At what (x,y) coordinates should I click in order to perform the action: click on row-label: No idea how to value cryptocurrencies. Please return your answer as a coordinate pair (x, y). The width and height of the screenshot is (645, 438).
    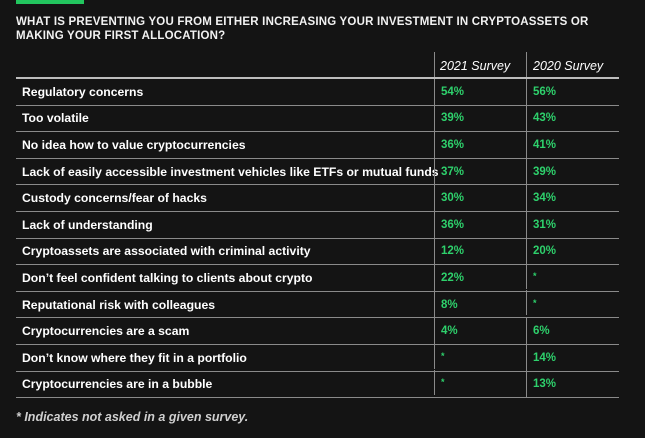
    Looking at the image, I should click on (134, 144).